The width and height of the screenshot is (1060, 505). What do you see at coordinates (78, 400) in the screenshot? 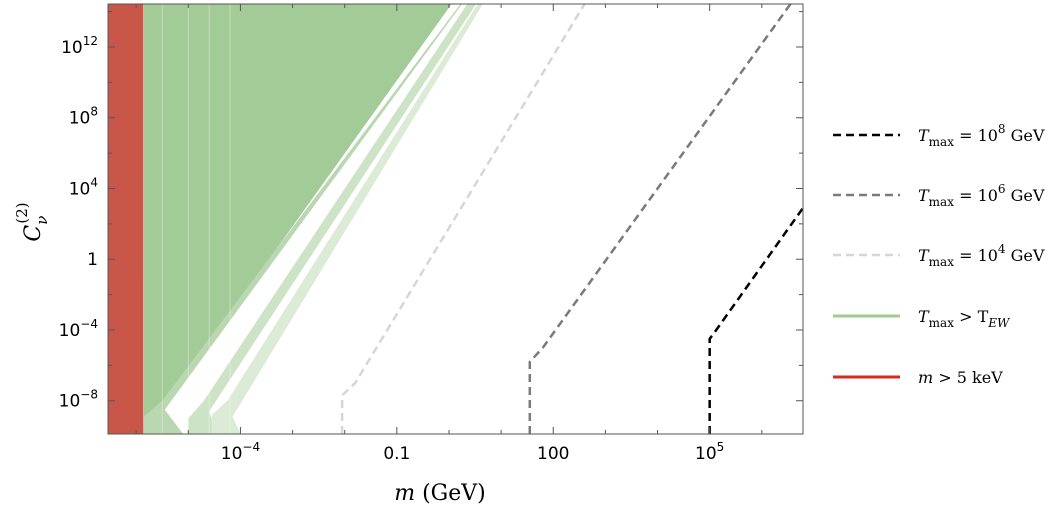
I see `y-tick-label: 10⁻⁸` at bounding box center [78, 400].